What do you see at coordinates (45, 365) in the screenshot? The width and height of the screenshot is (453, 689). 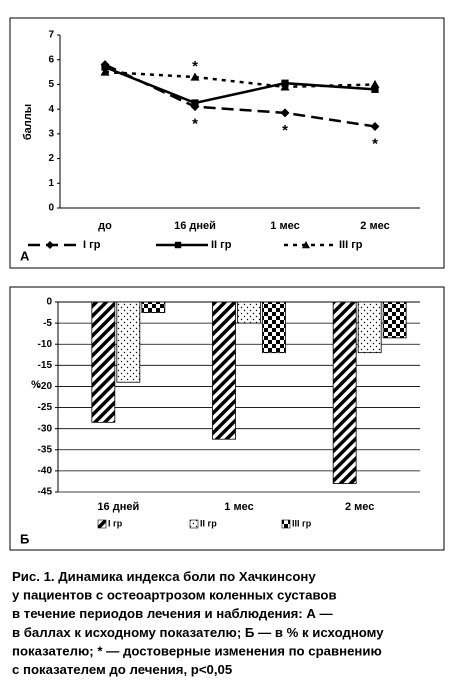 I see `y-tick-label: -15` at bounding box center [45, 365].